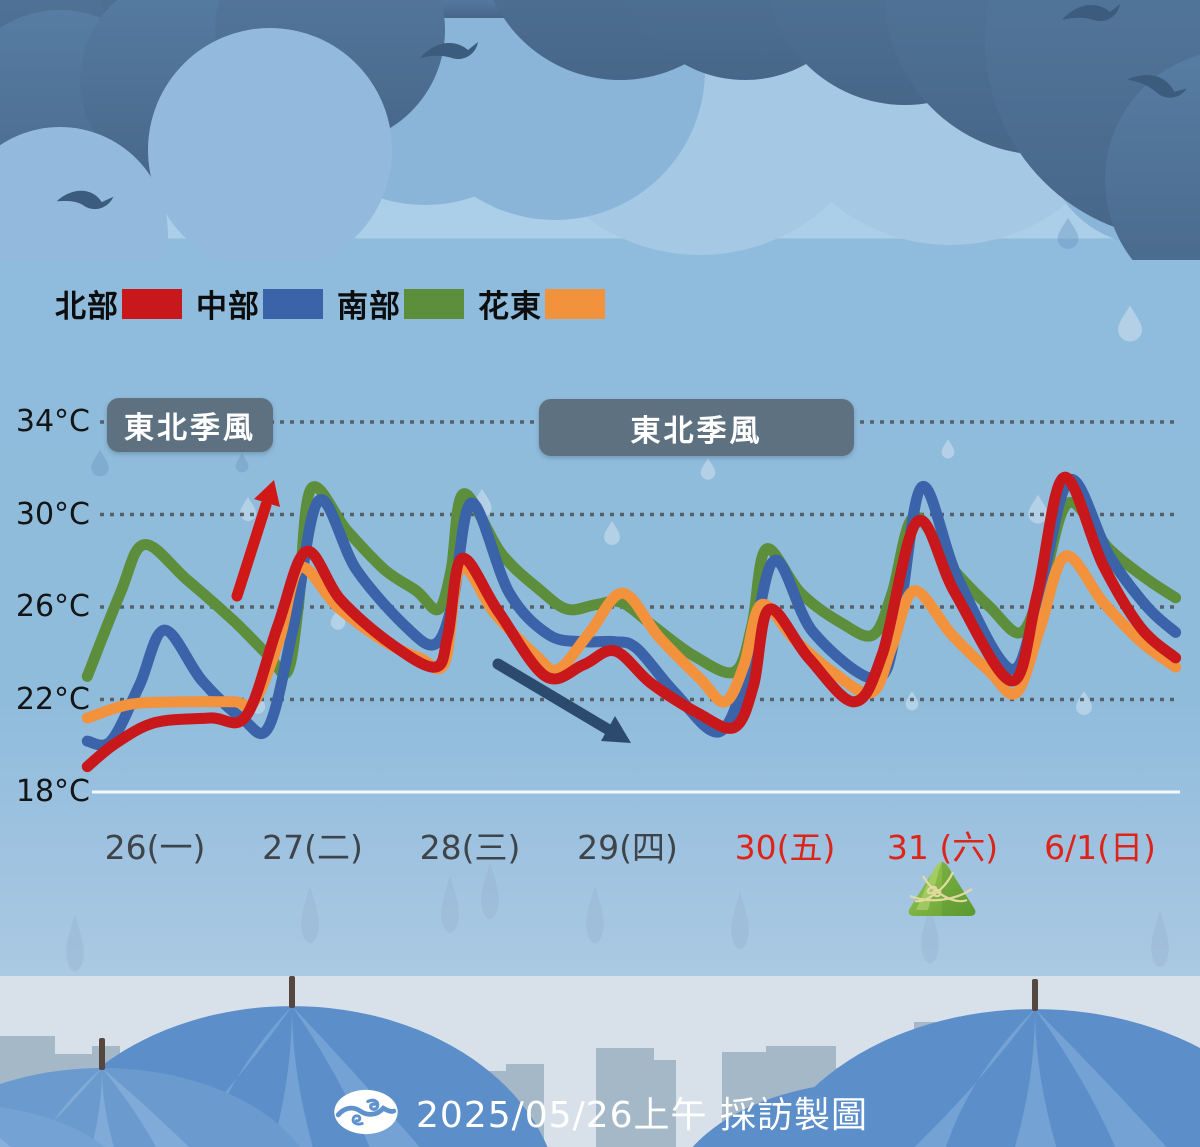  I want to click on y-tick-34: 34°C, so click(52, 421).